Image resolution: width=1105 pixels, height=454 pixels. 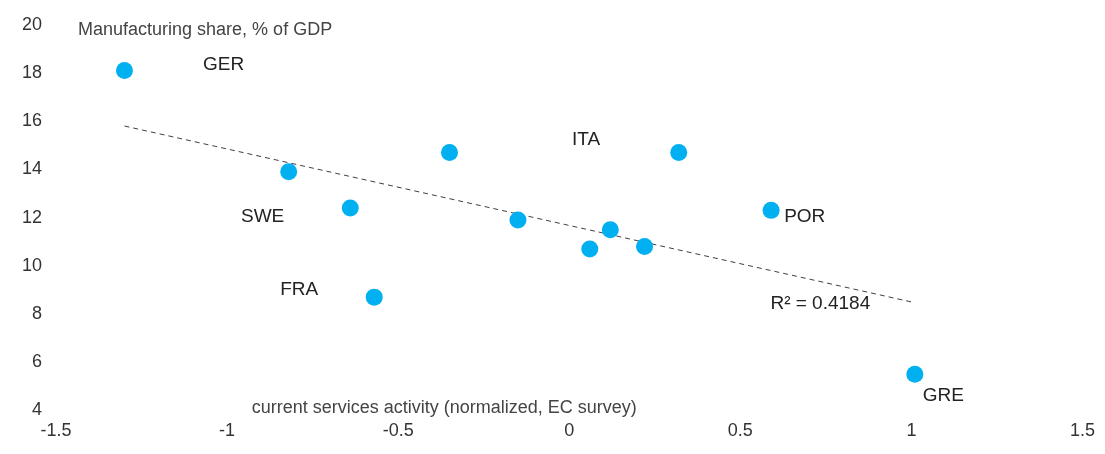 What do you see at coordinates (32, 168) in the screenshot?
I see `y-tick-label: 14` at bounding box center [32, 168].